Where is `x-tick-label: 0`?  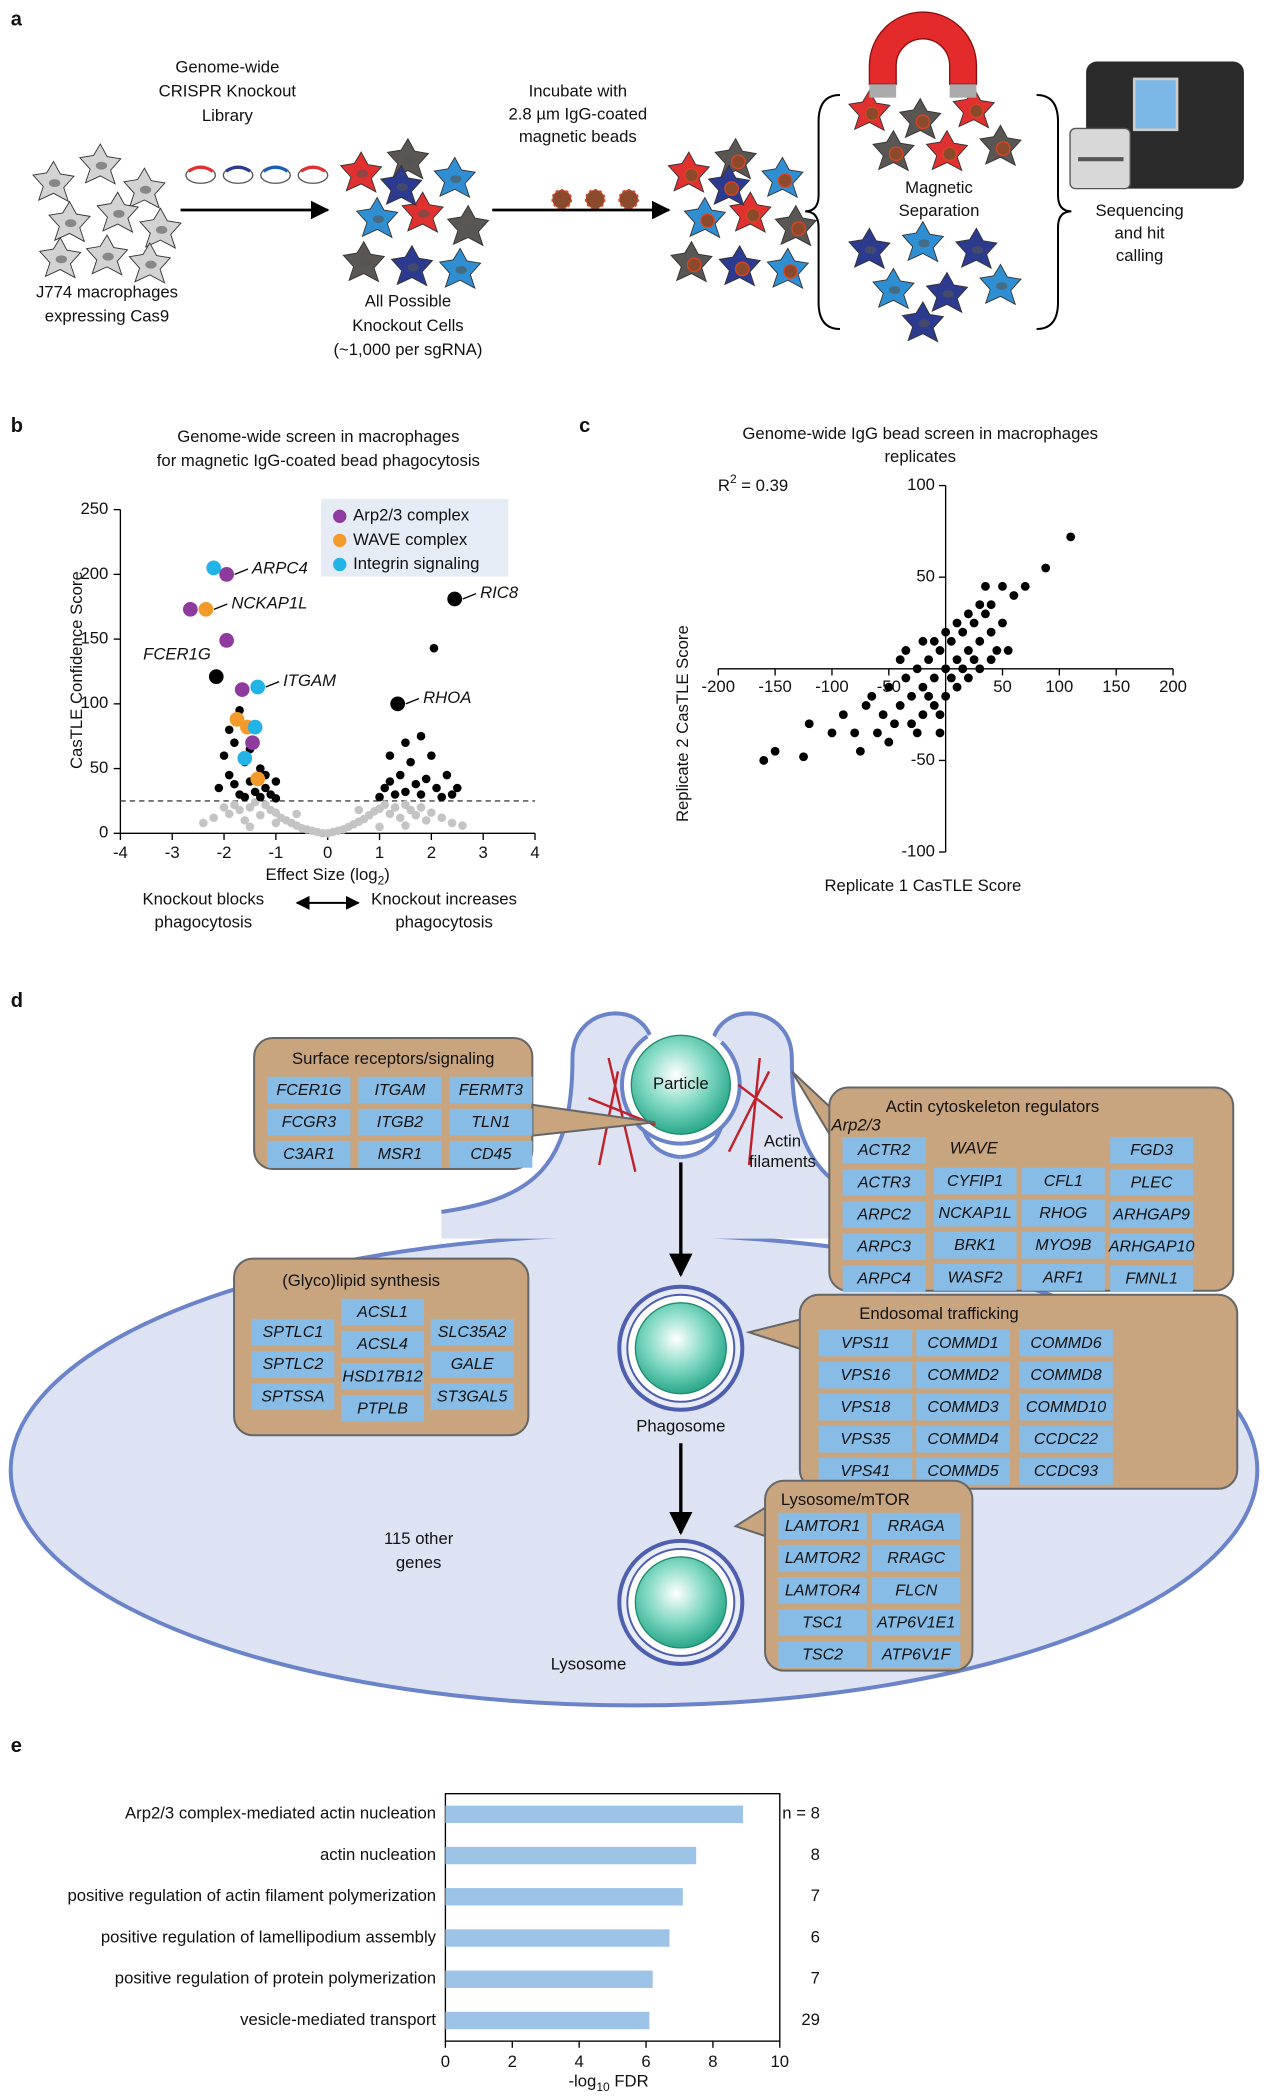 x-tick-label: 0 is located at coordinates (445, 2061).